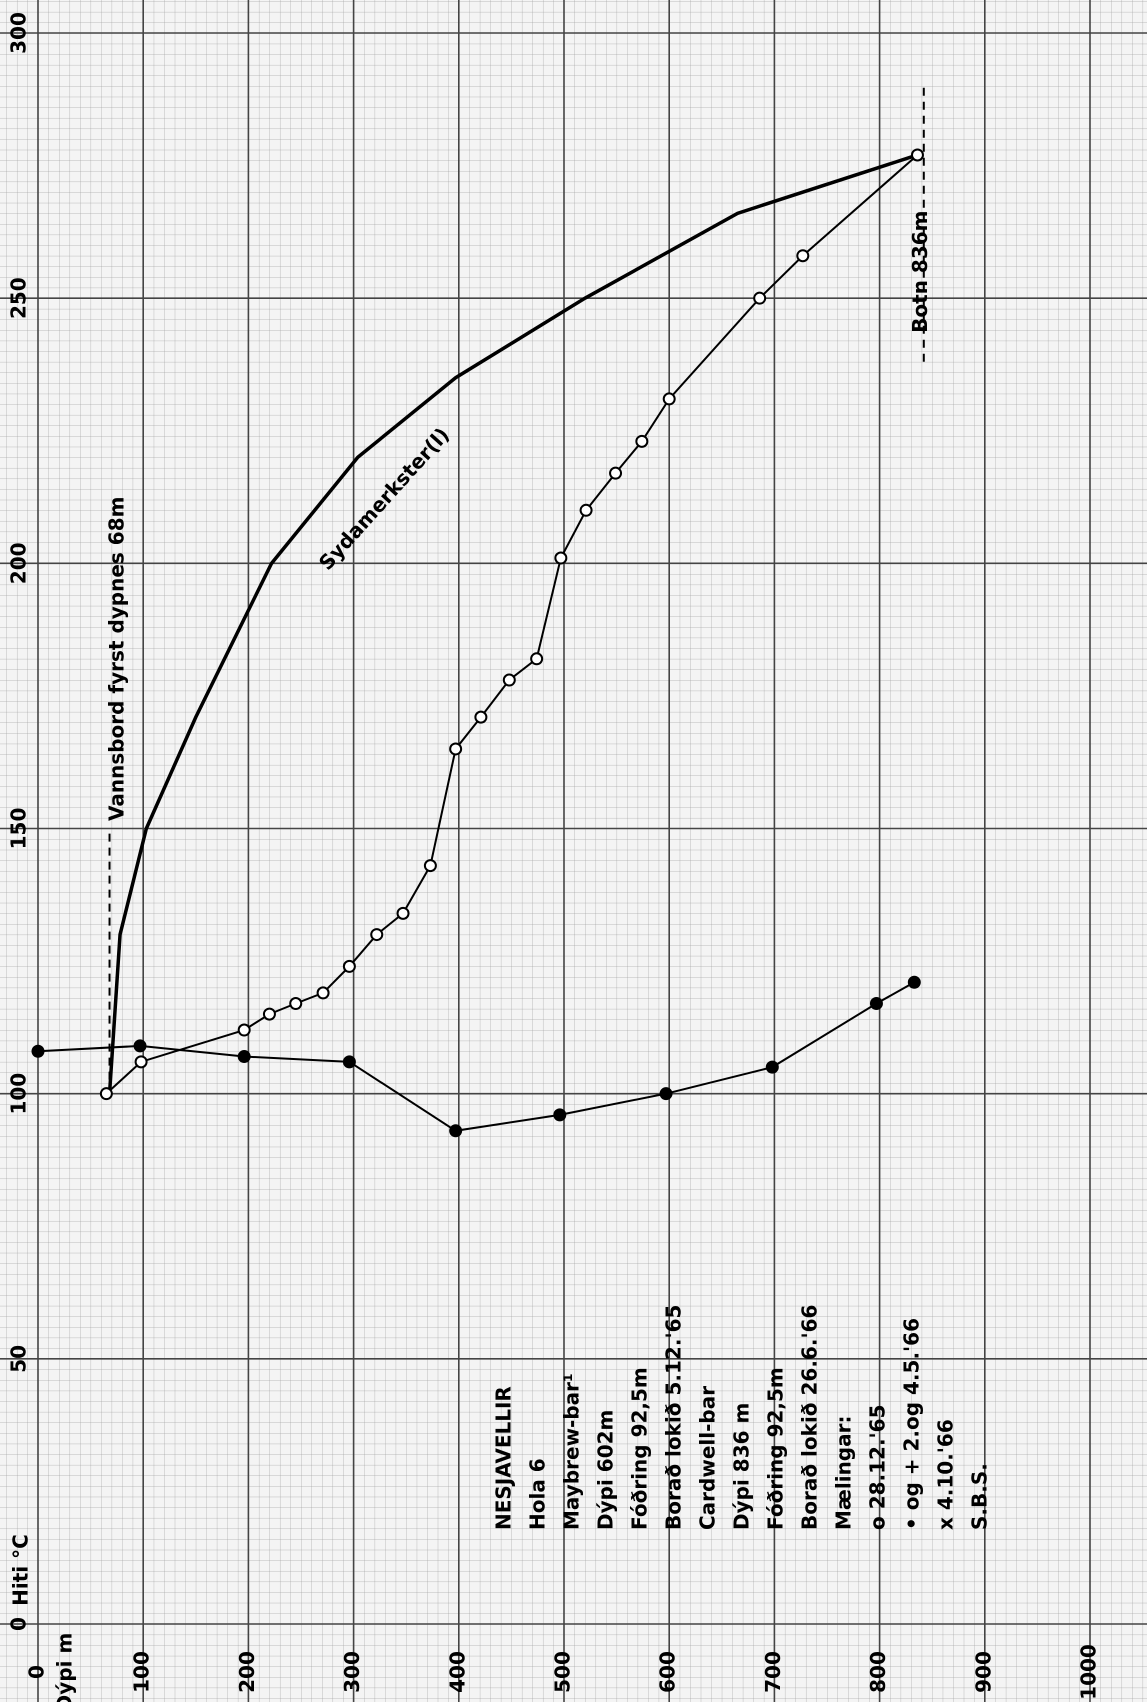 The height and width of the screenshot is (1702, 1147). I want to click on y-tick-label: 300, so click(19, 33).